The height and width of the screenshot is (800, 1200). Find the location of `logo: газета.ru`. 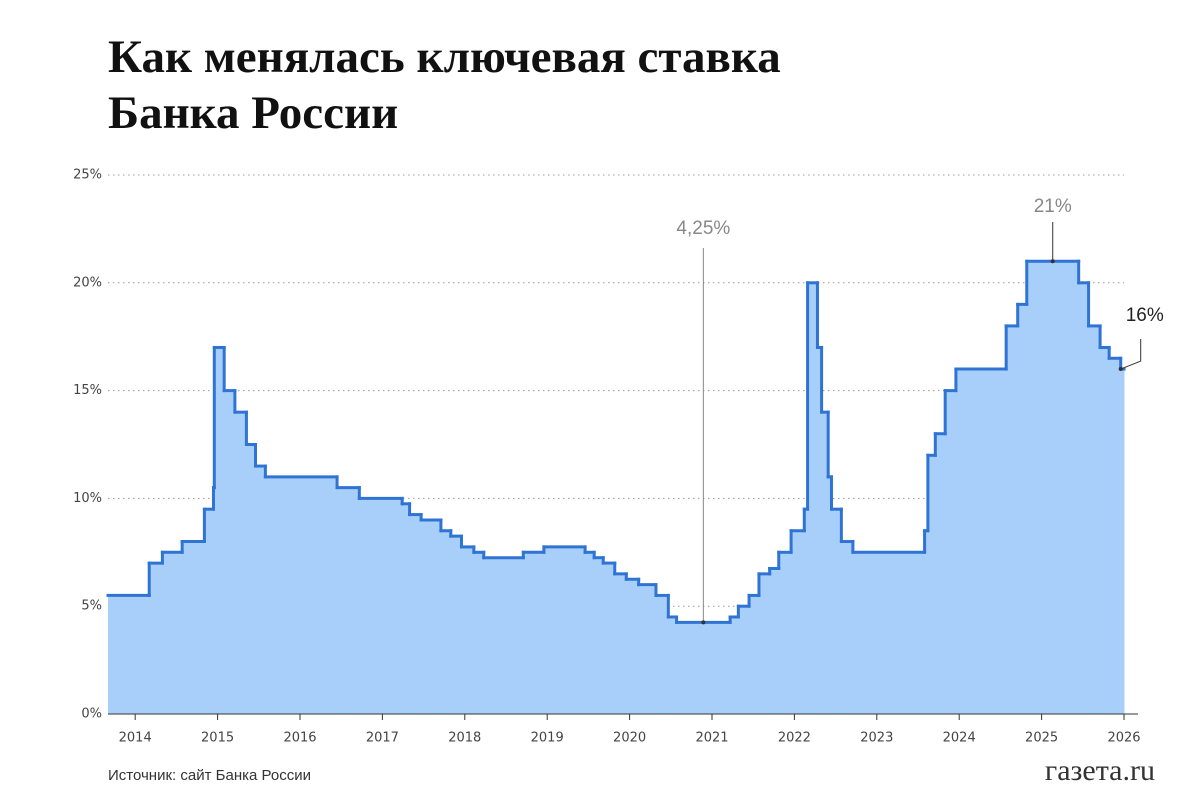

logo: газета.ru is located at coordinates (1100, 770).